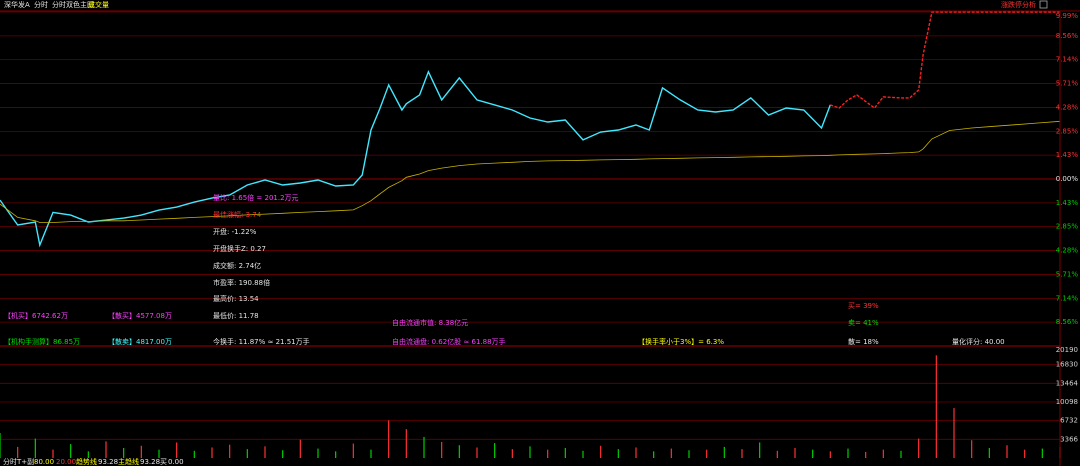 The image size is (1080, 466). Describe the element at coordinates (863, 323) in the screenshot. I see `info-text: 卖= 41%` at that location.